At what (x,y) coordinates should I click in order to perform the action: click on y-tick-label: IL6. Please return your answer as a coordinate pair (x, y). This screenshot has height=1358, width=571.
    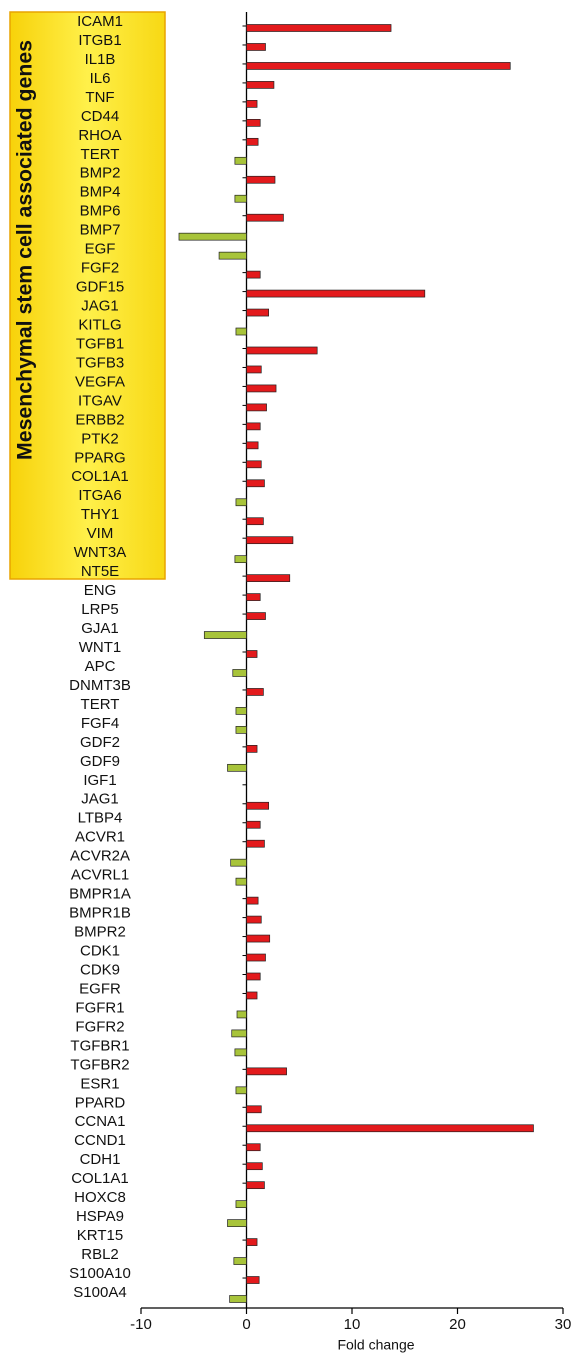
    Looking at the image, I should click on (100, 78).